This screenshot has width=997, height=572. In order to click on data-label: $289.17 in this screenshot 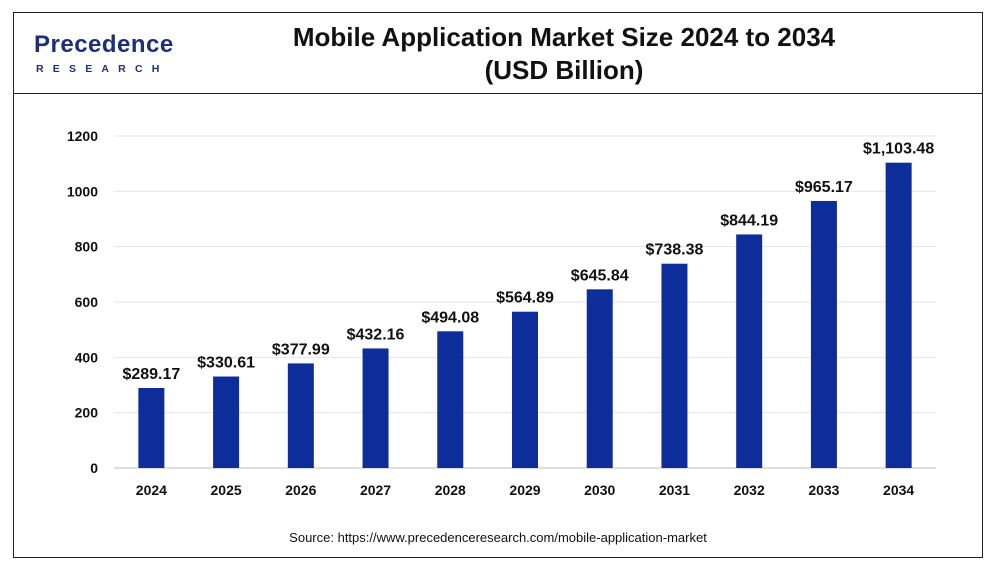, I will do `click(151, 374)`.